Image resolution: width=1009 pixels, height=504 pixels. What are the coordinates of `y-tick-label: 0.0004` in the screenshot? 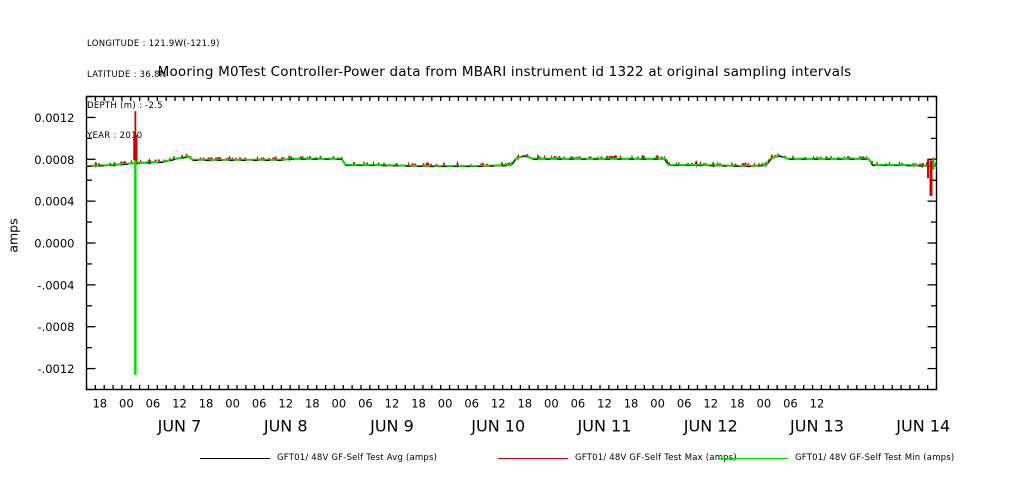 It's located at (54, 202).